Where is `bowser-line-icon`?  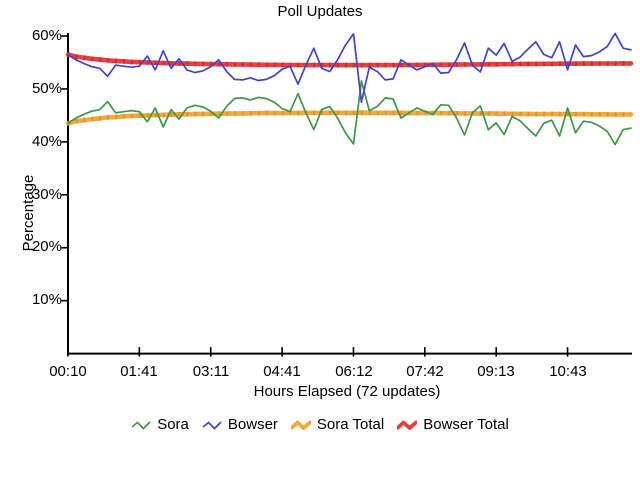
bowser-line-icon is located at coordinates (212, 425).